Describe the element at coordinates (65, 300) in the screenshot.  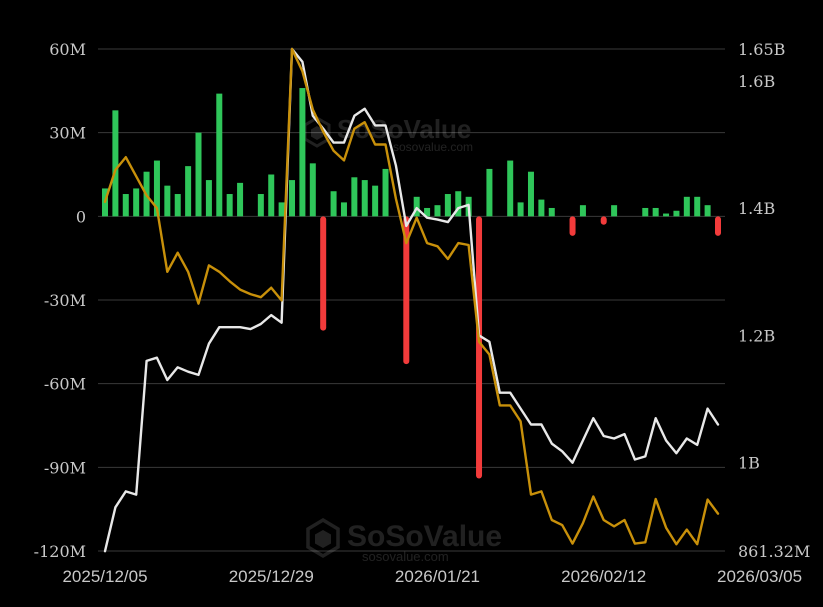
I see `left-tick-label: -30M` at that location.